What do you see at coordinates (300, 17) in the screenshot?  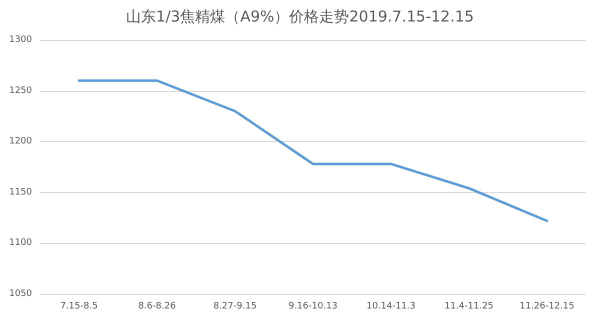 I see `chart-title: 山东1/3焦精煤（A9%）价格走势2019.7.15-12.15` at bounding box center [300, 17].